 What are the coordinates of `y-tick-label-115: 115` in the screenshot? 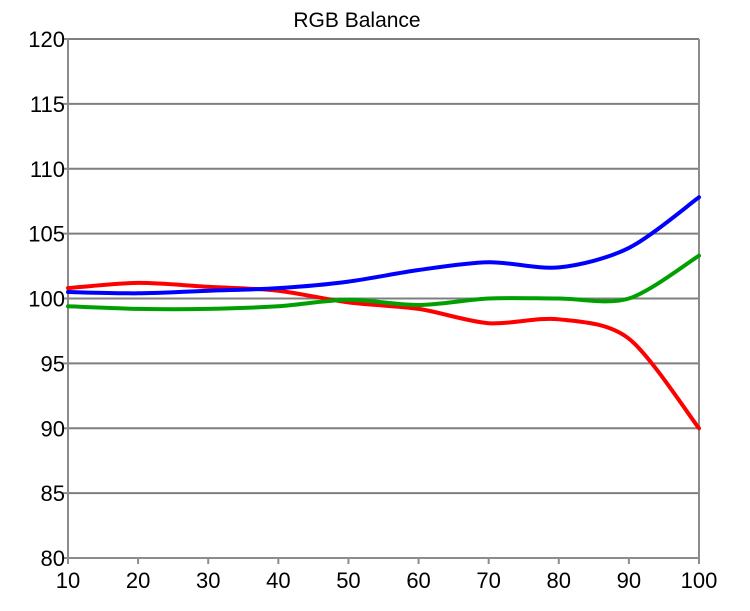 It's located at (47, 104).